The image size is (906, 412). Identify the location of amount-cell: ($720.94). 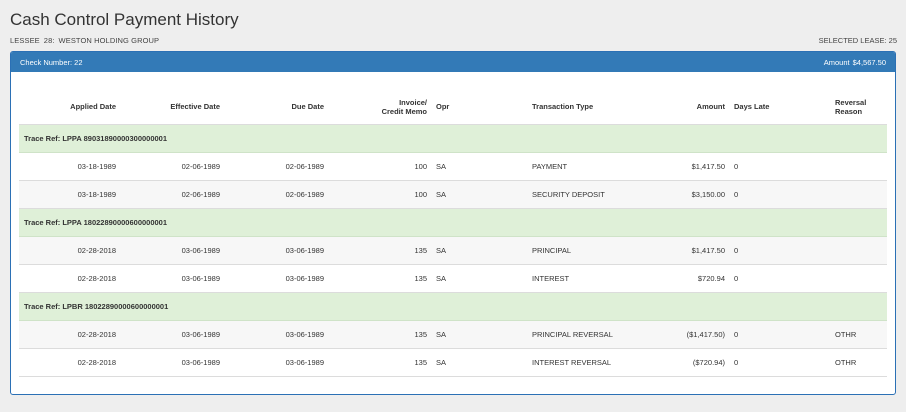
(705, 362).